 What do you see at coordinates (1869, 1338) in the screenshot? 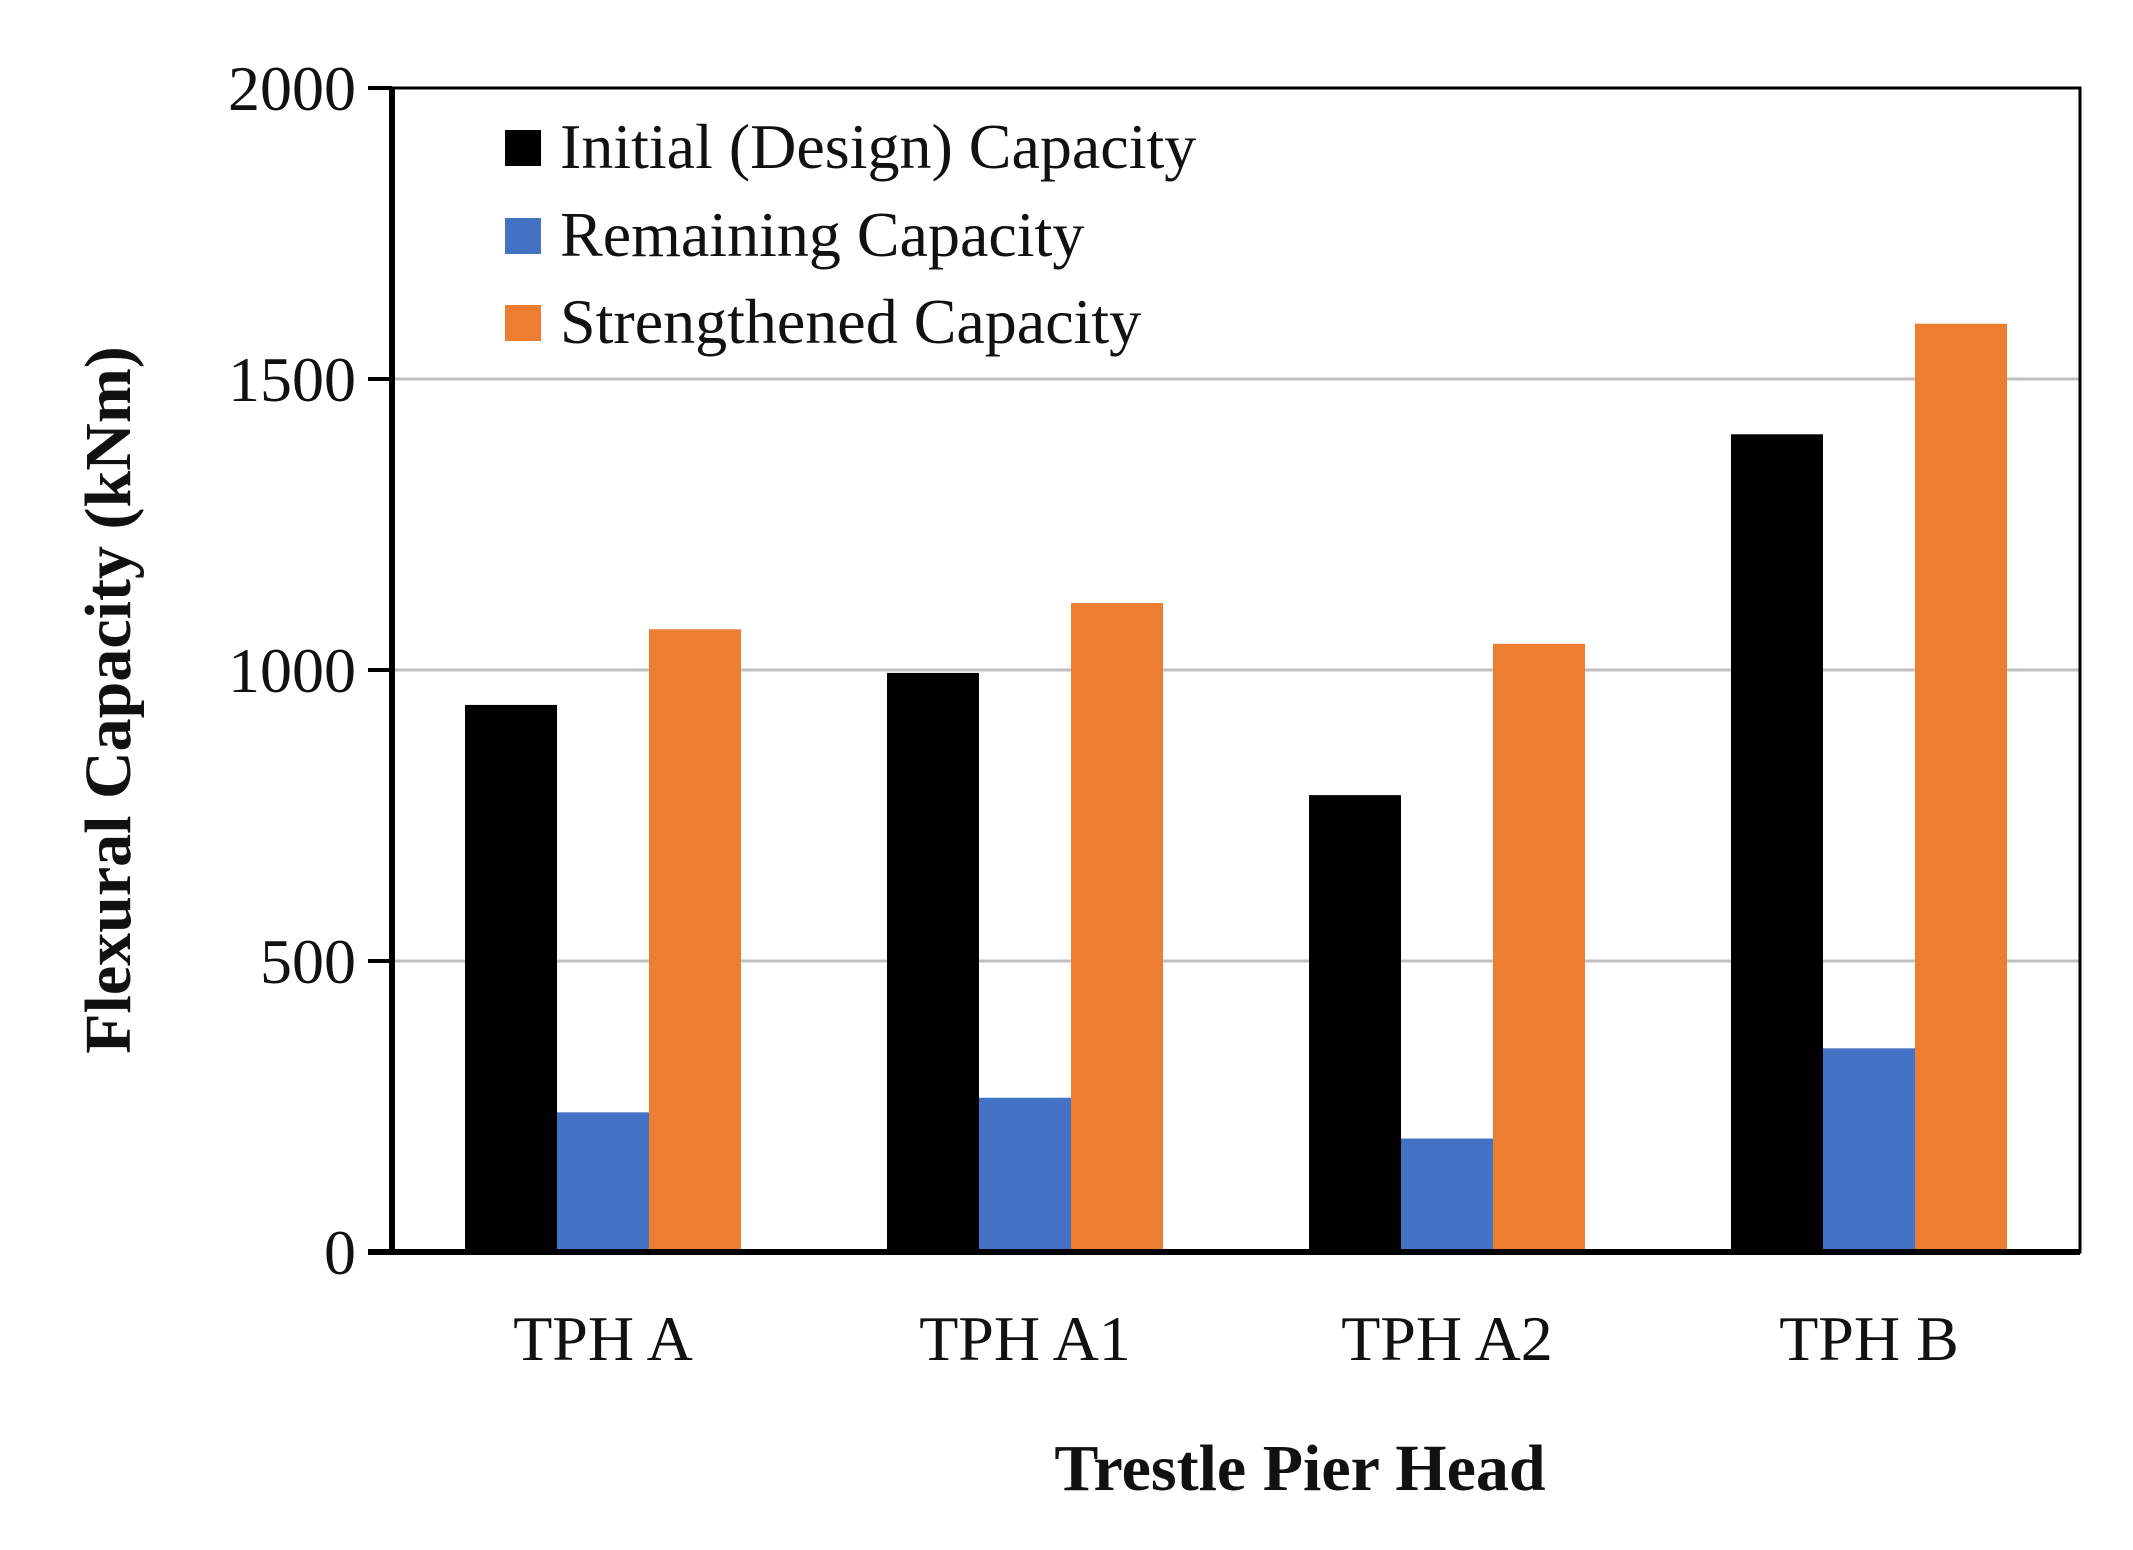
I see `x-tick-label: TPH B` at bounding box center [1869, 1338].